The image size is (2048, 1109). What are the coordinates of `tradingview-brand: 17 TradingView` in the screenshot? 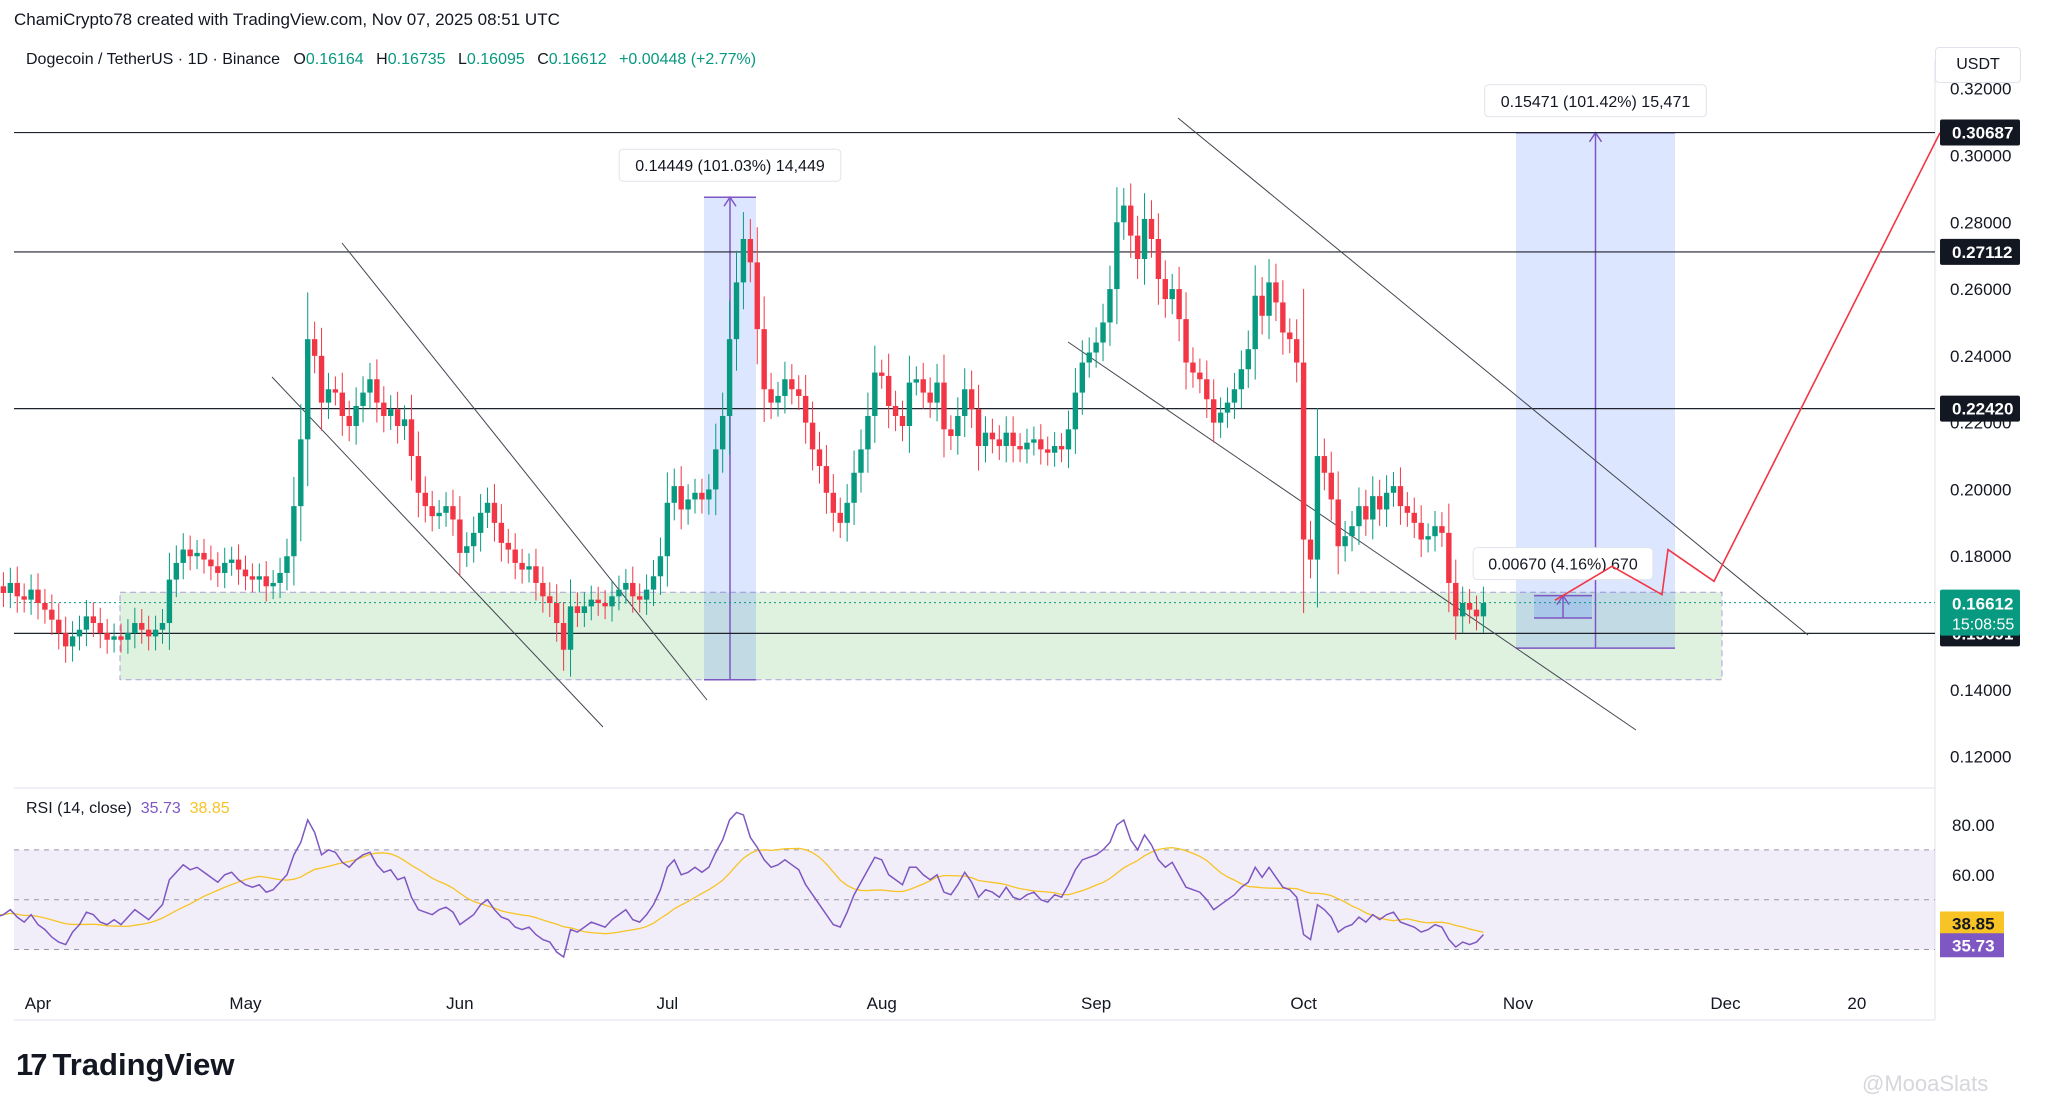 It's located at (125, 1065).